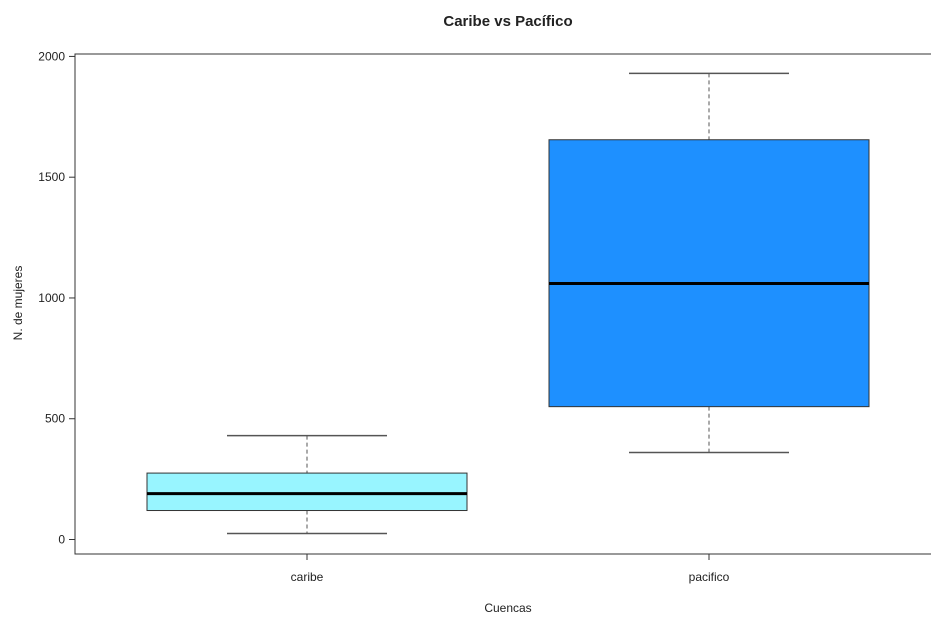  I want to click on y-axis: 0 500 1000 1500 2000, so click(56, 298).